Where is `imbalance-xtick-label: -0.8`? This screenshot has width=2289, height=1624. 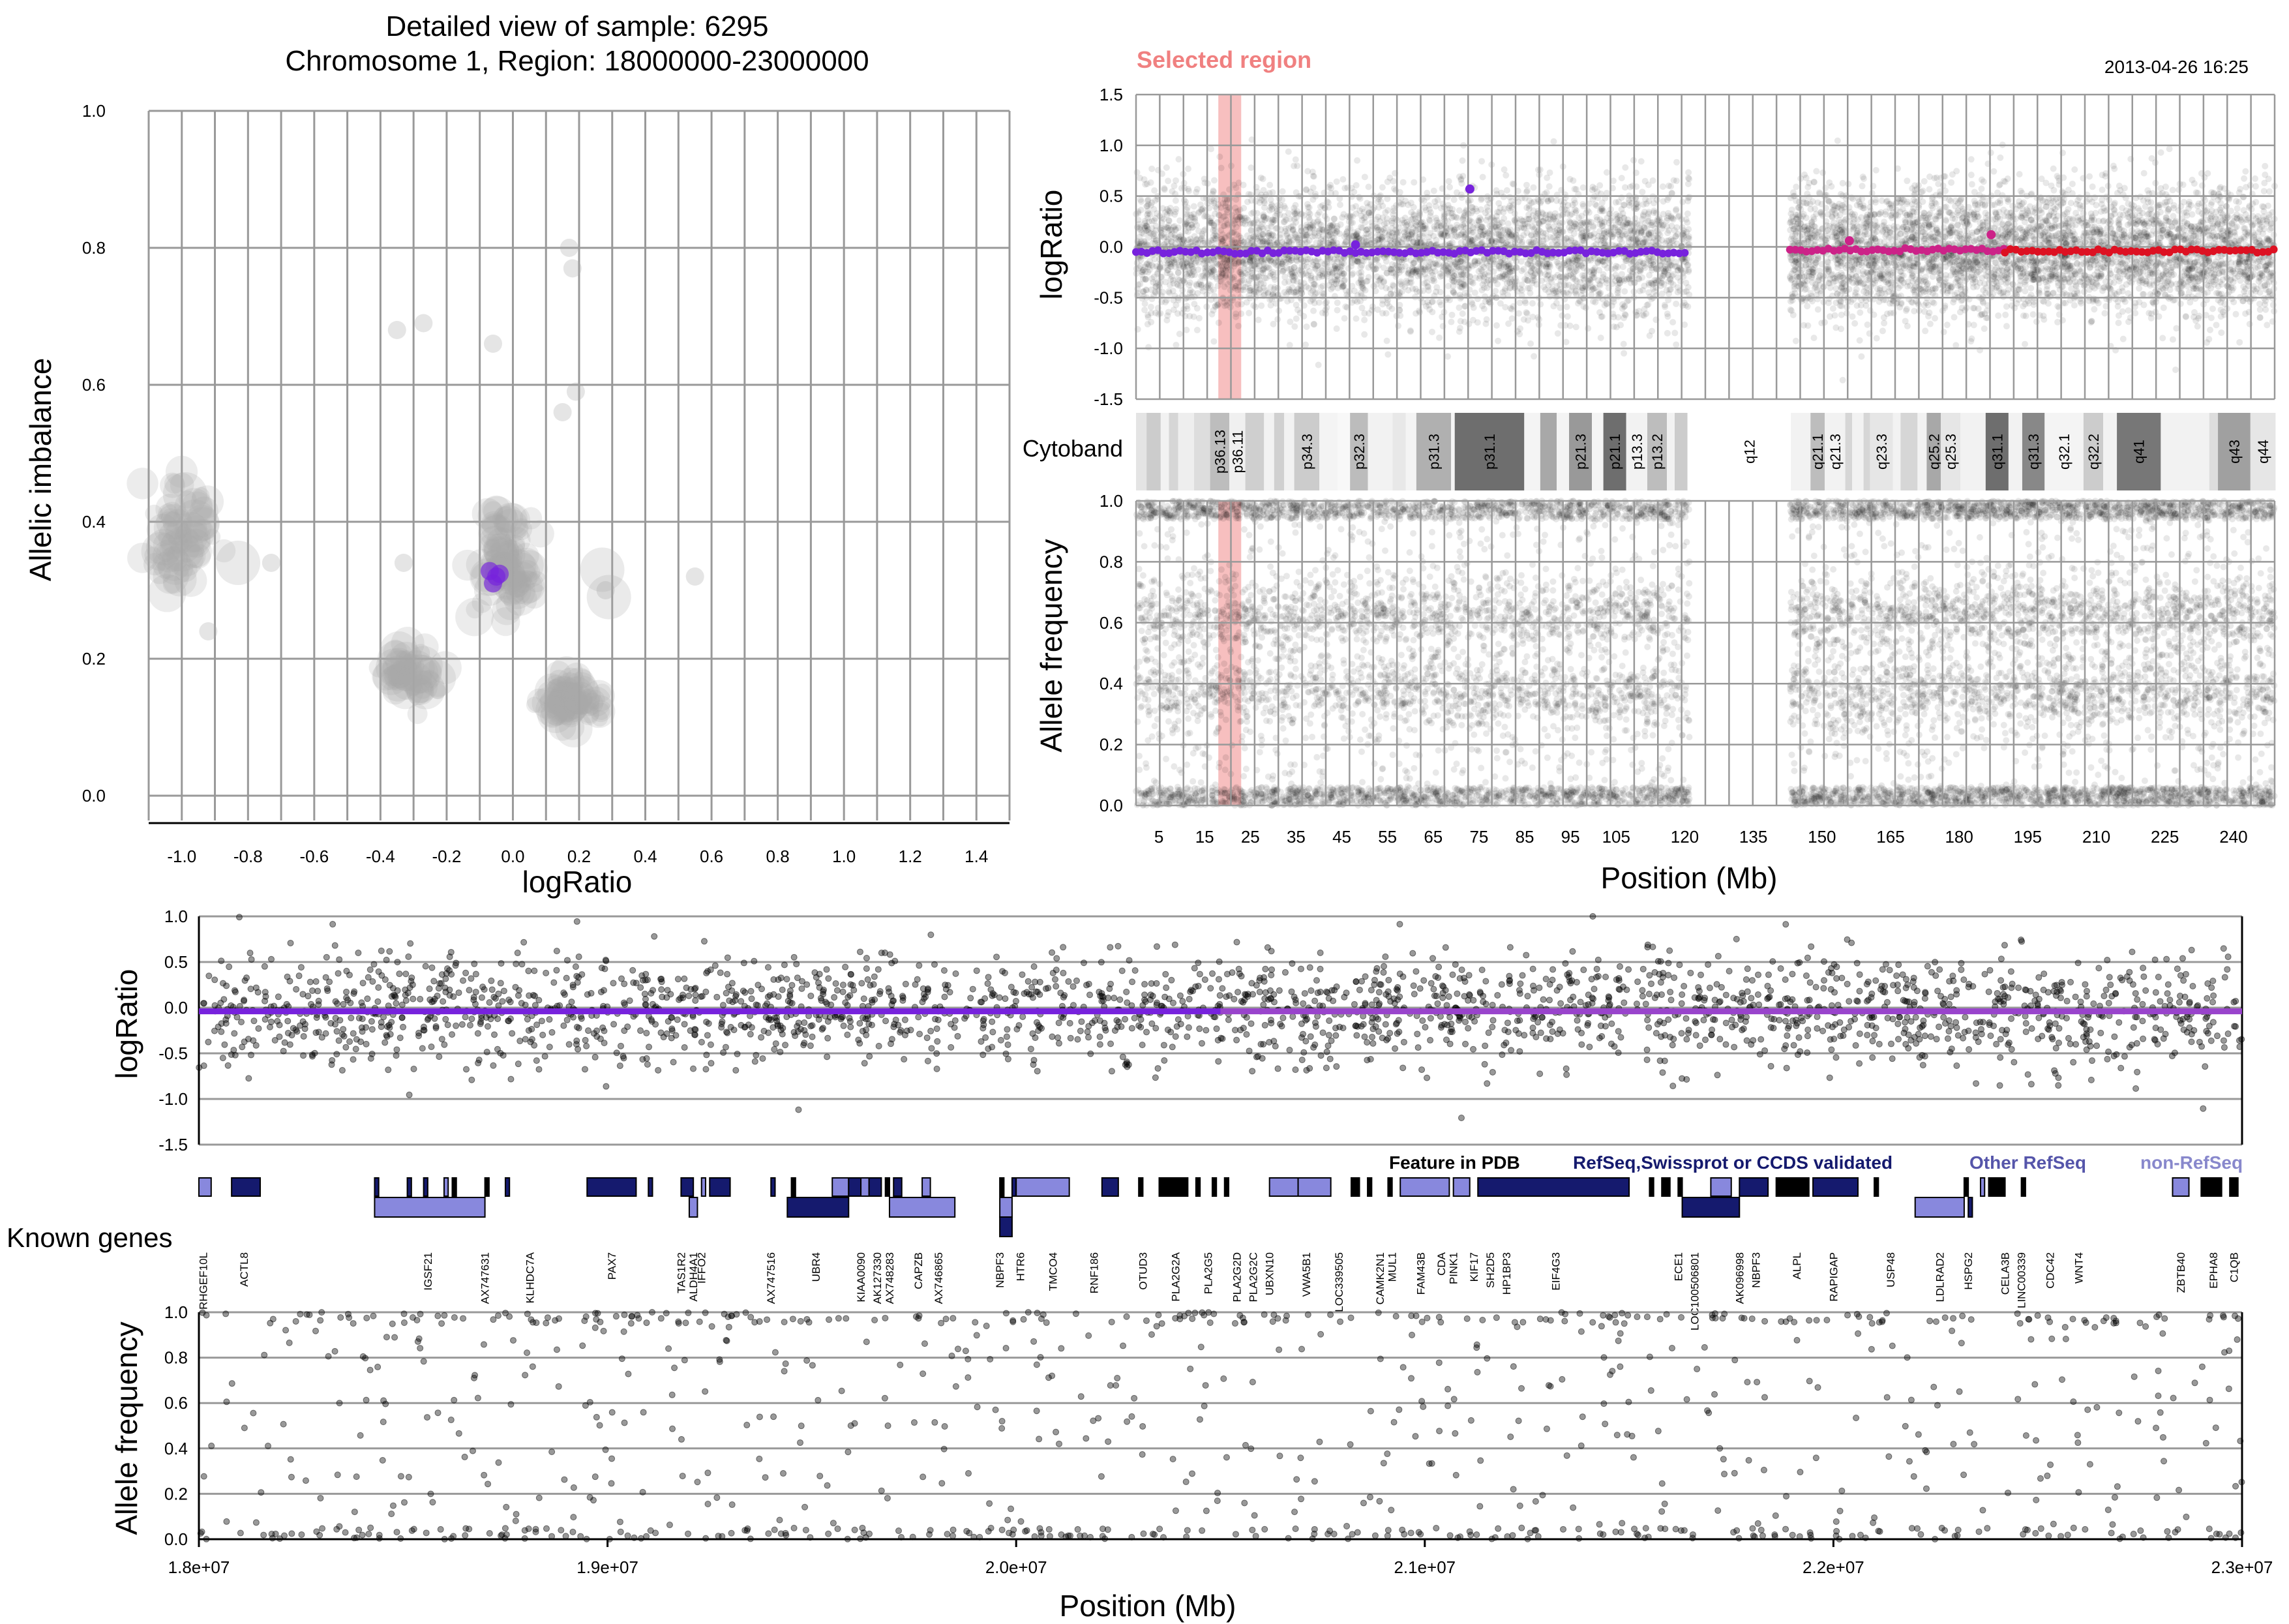
imbalance-xtick-label: -0.8 is located at coordinates (248, 856).